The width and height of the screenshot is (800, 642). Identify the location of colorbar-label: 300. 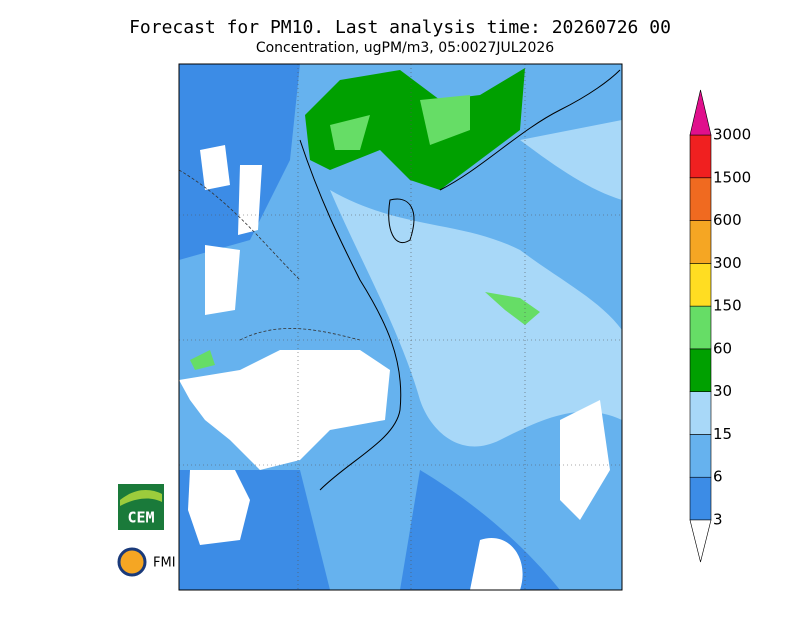
(727, 263).